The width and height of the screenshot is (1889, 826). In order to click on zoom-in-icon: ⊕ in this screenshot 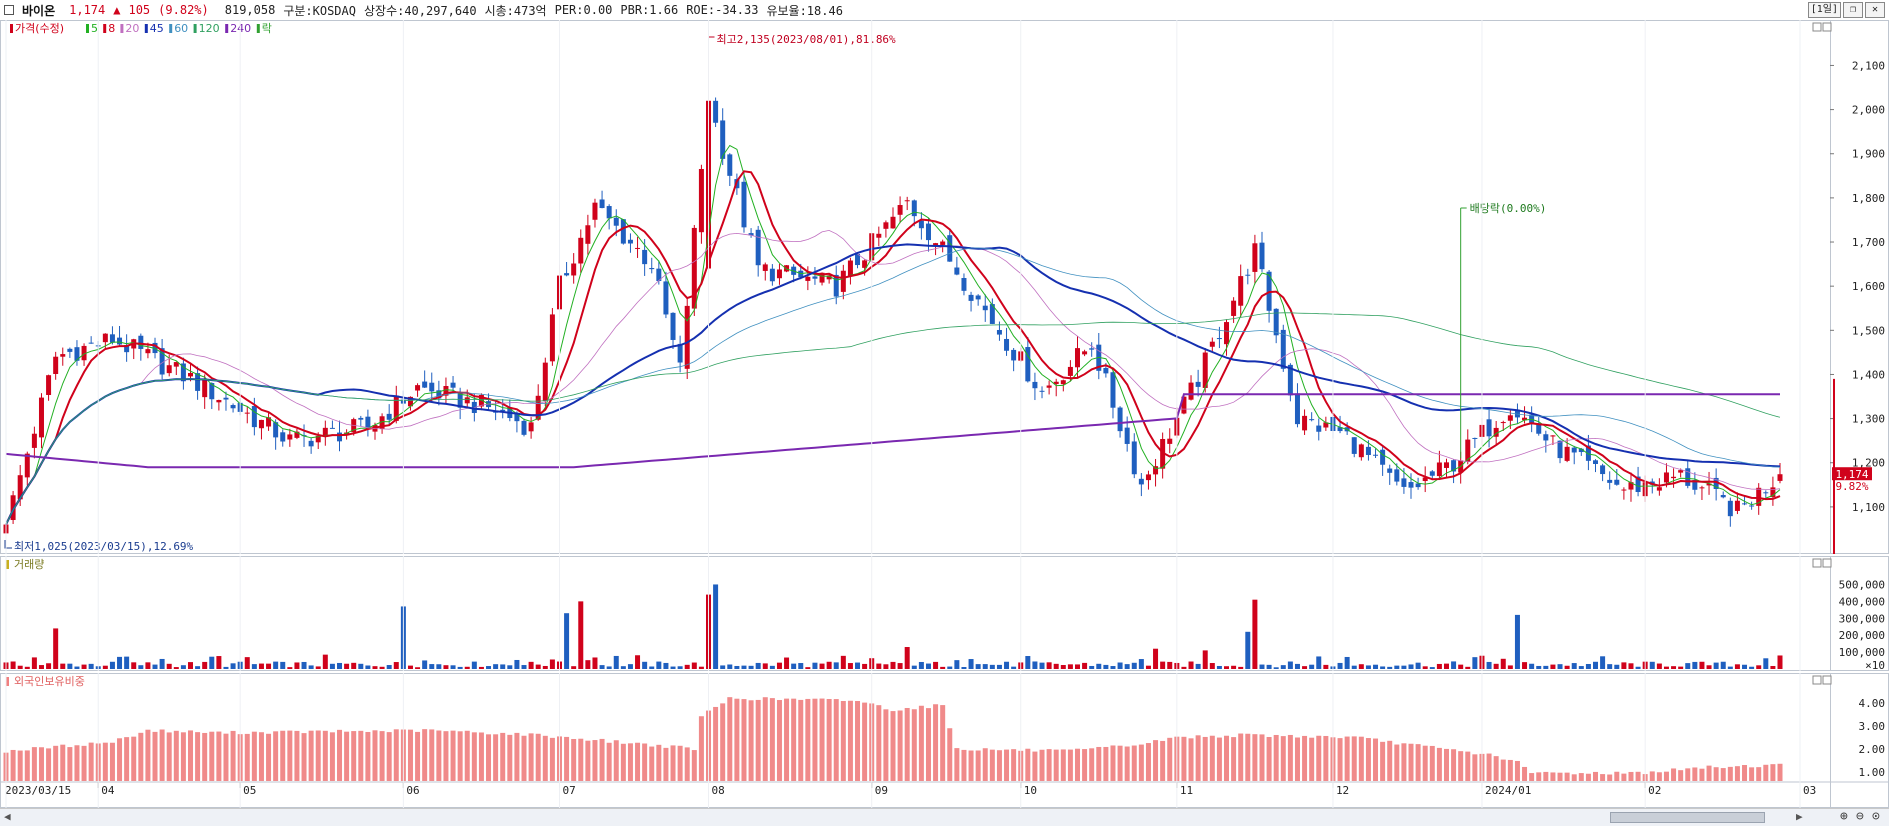, I will do `click(1844, 816)`.